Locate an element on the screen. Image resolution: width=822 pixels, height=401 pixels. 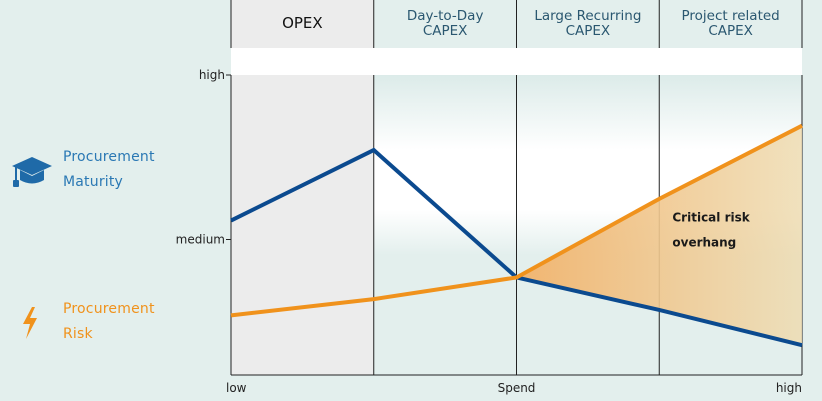
x-tick-label: low is located at coordinates (236, 388).